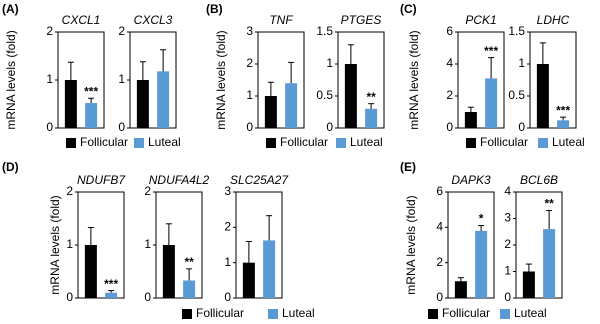 The width and height of the screenshot is (600, 324). I want to click on significance: **, so click(189, 262).